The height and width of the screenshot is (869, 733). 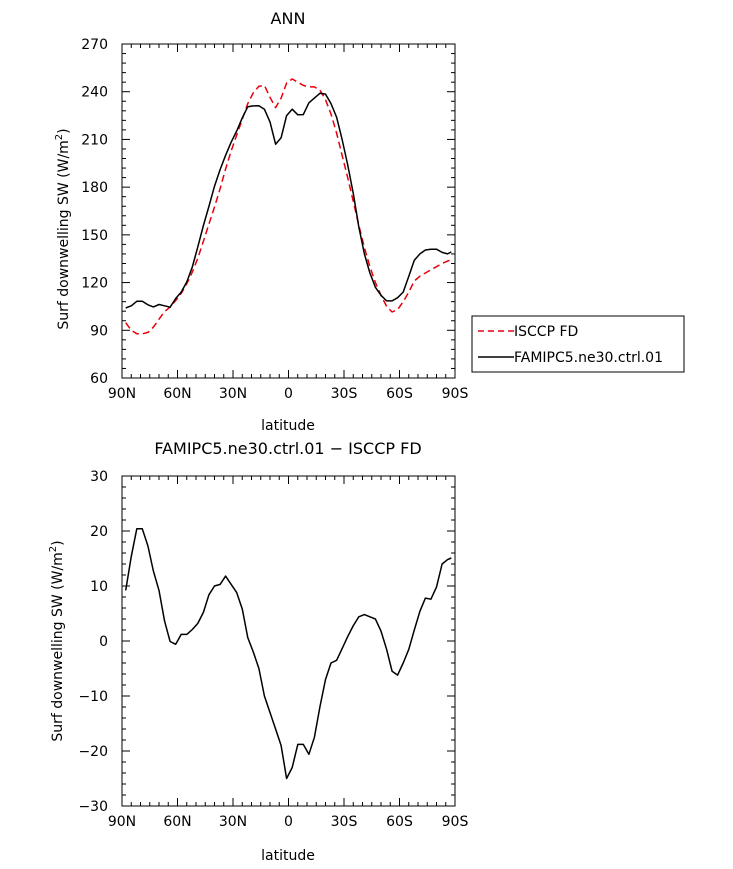 I want to click on panel-bottom-x-axis-label: latitude, so click(x=288, y=856).